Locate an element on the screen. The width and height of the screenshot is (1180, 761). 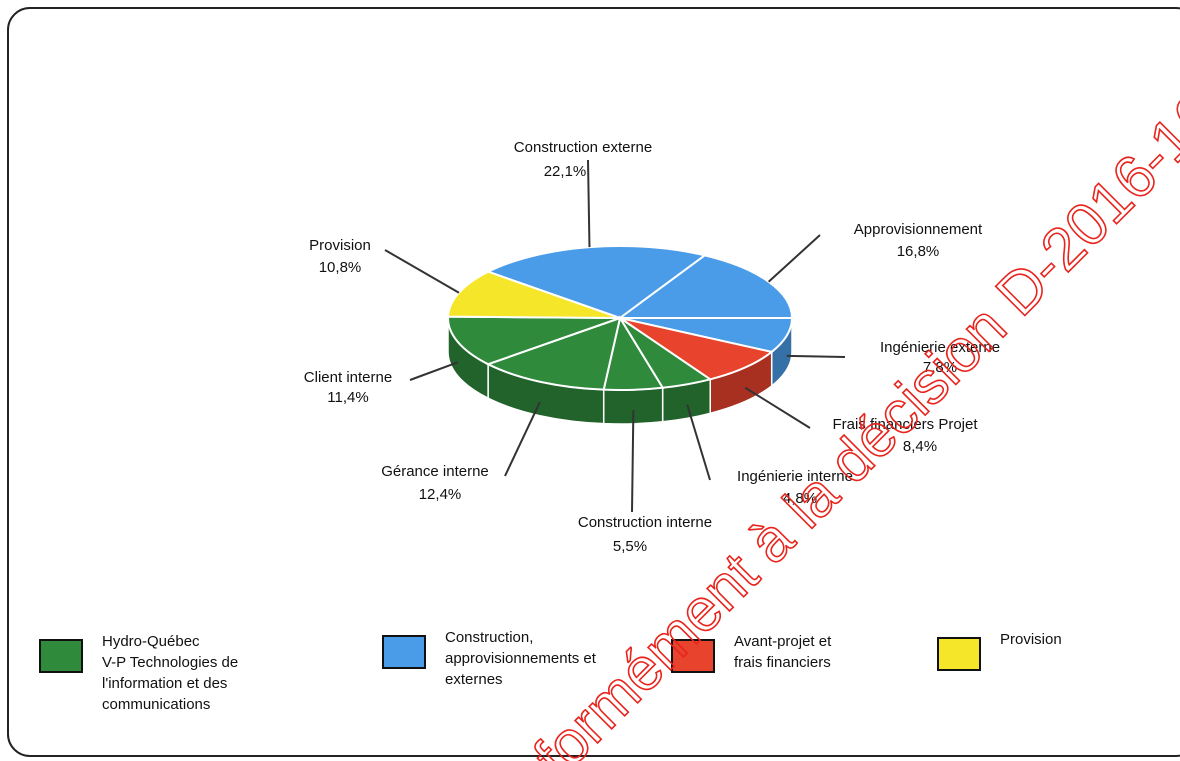
legend-label: Construction, is located at coordinates (489, 637).